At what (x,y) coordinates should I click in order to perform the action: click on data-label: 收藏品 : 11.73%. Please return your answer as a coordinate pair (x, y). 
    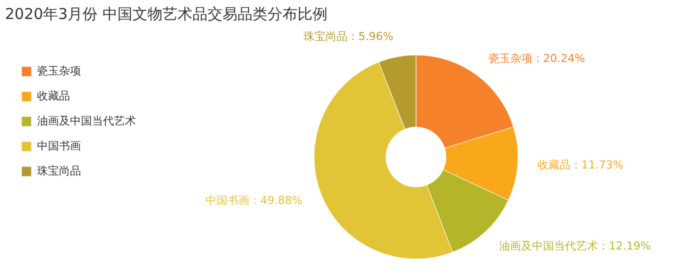
    Looking at the image, I should click on (581, 165).